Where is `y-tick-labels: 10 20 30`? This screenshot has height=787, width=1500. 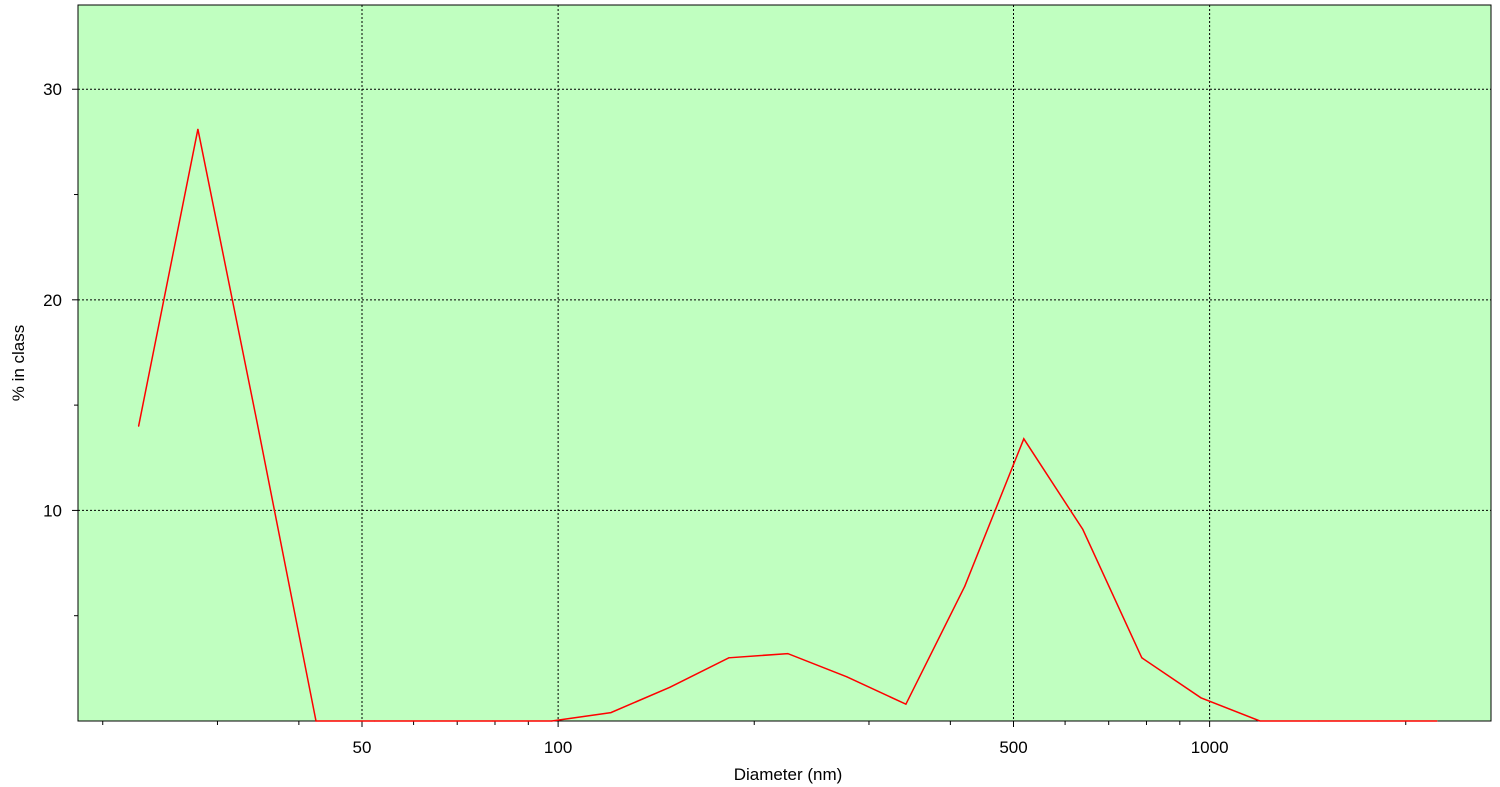 y-tick-labels: 10 20 30 is located at coordinates (52, 300).